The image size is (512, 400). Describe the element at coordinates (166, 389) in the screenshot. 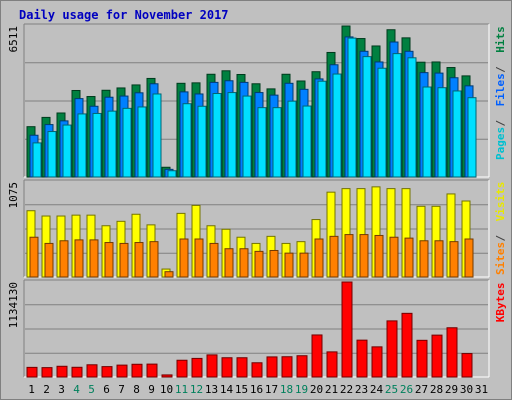

I see `x-tick-label-10: 10` at that location.